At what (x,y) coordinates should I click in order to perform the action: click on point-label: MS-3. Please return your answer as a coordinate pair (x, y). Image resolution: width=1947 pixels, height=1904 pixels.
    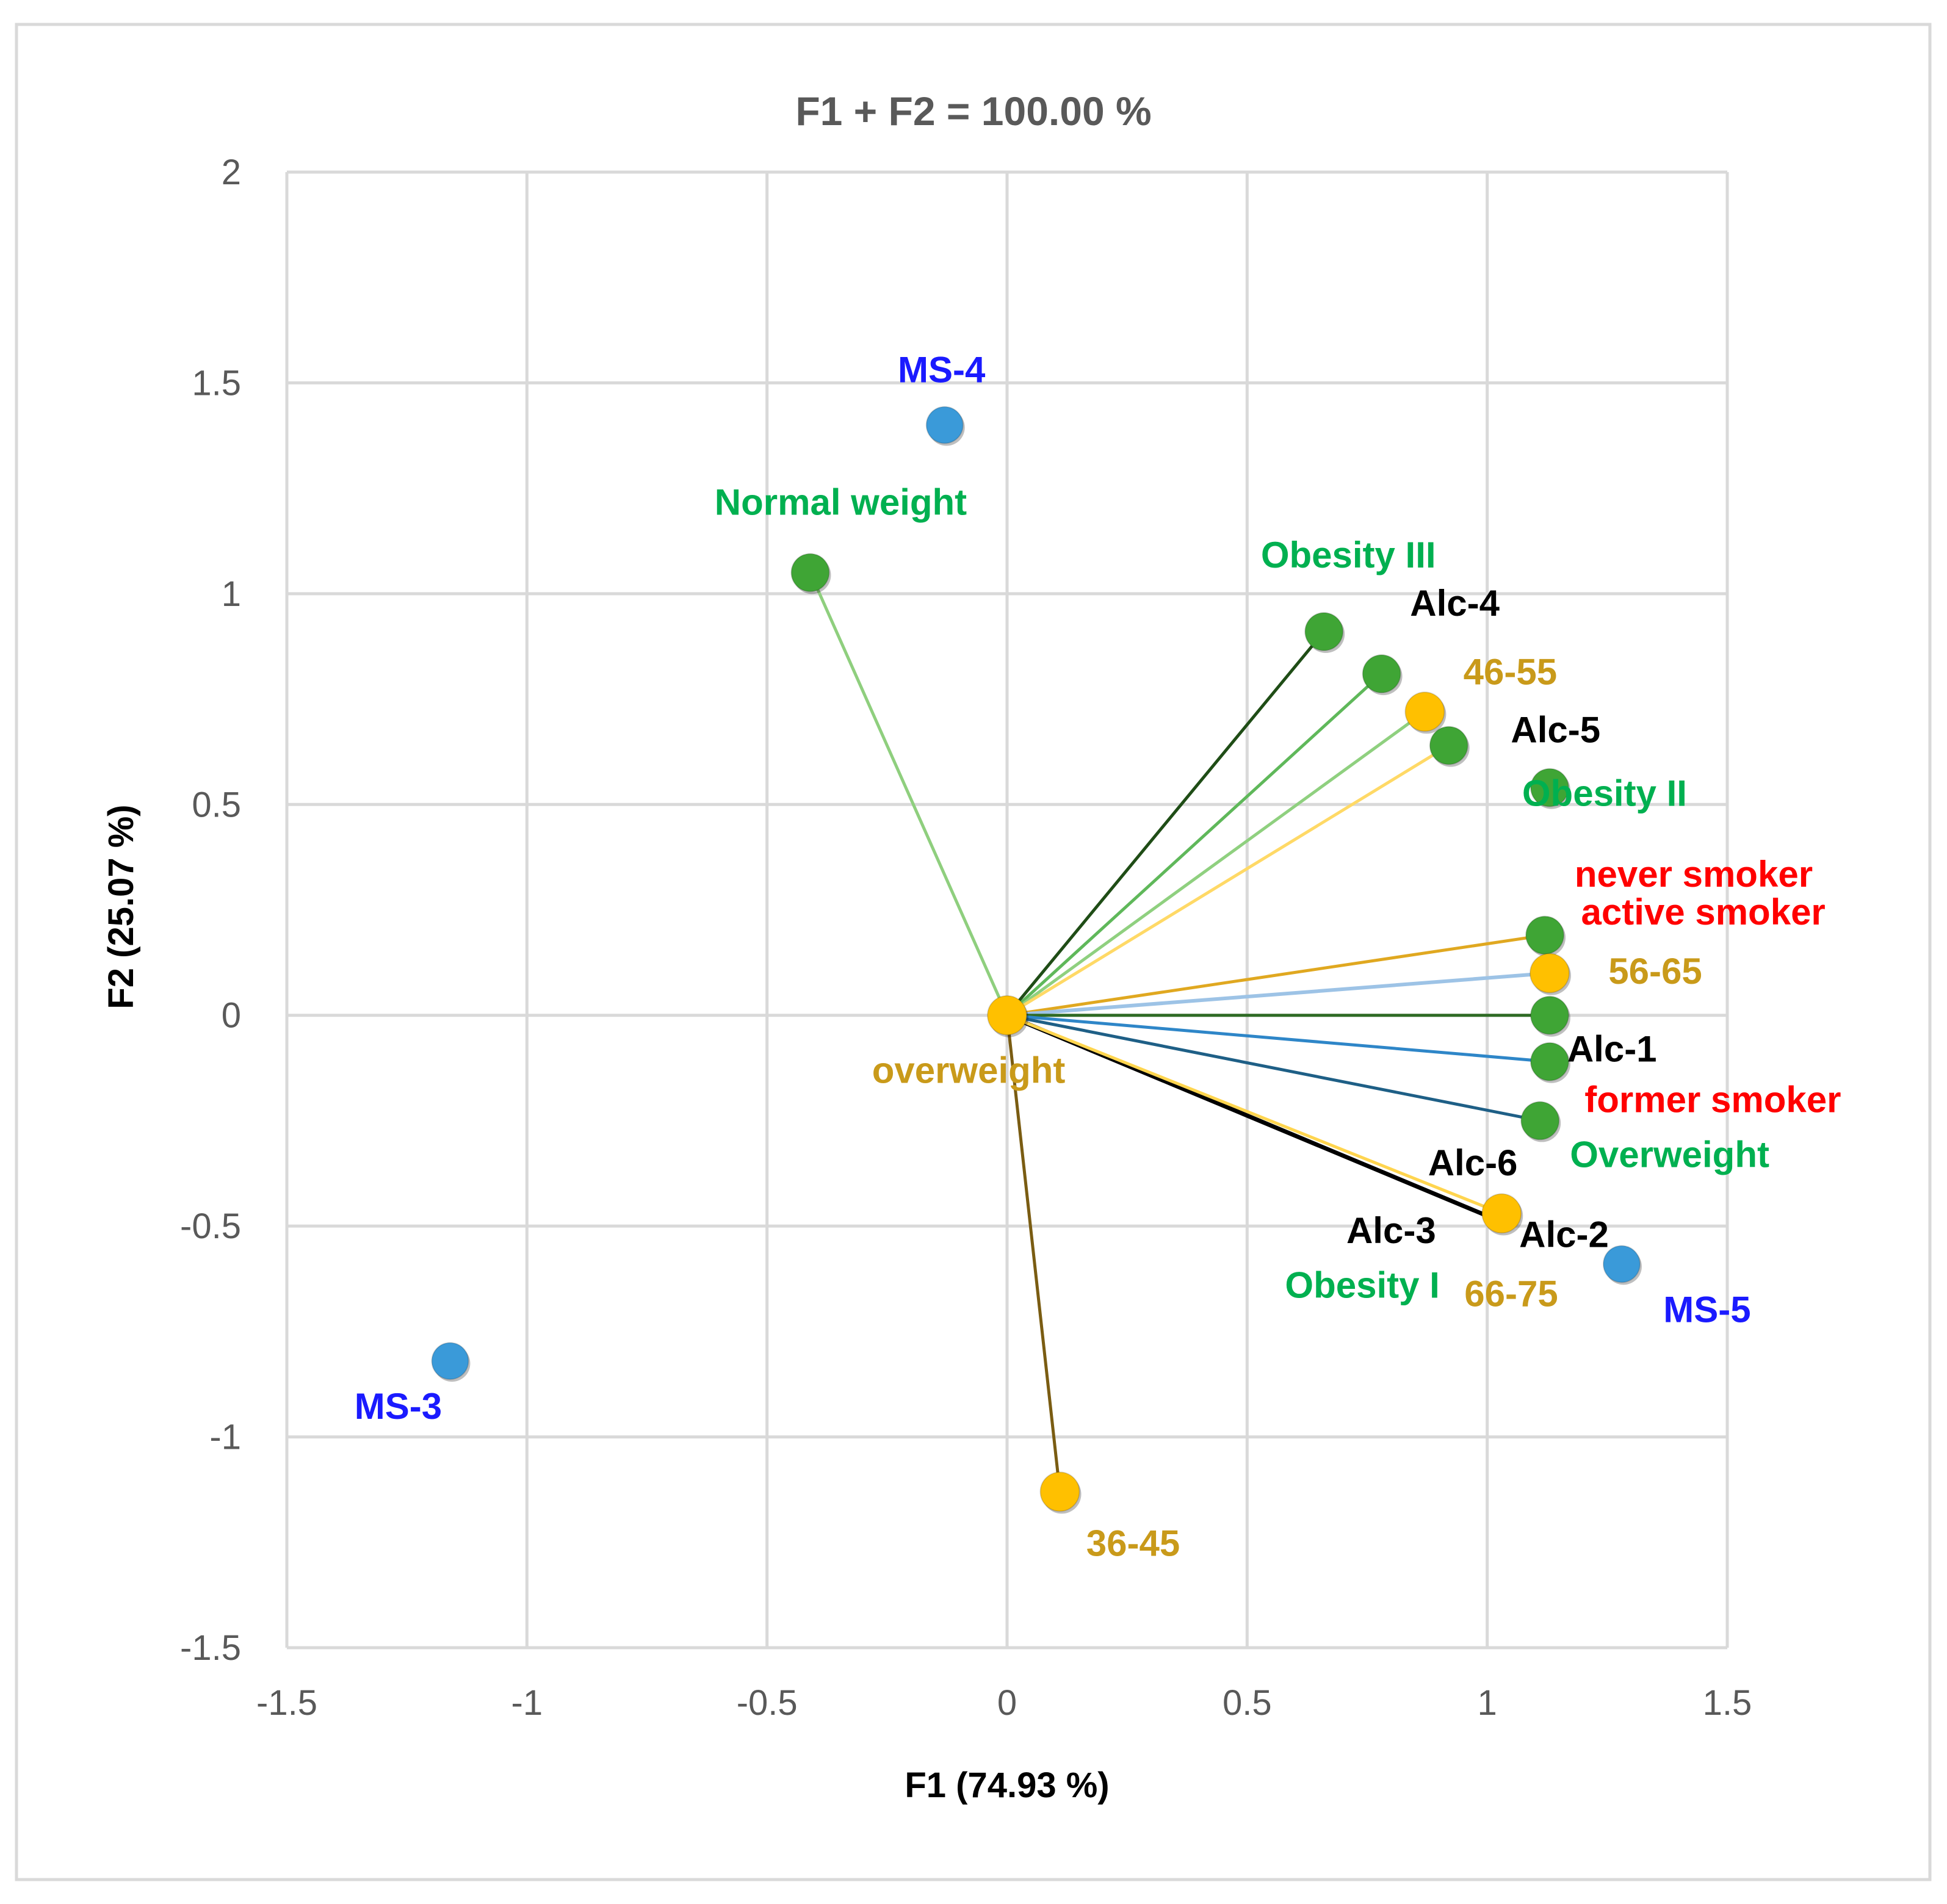
    Looking at the image, I should click on (398, 1406).